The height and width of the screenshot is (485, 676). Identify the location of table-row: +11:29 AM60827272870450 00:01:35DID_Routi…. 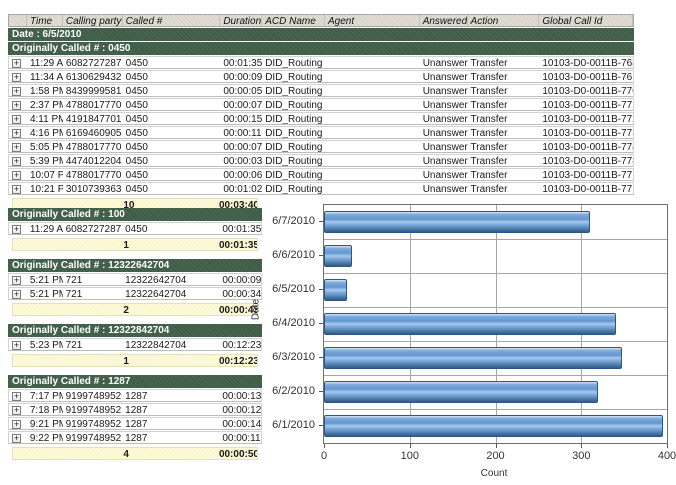
(321, 62).